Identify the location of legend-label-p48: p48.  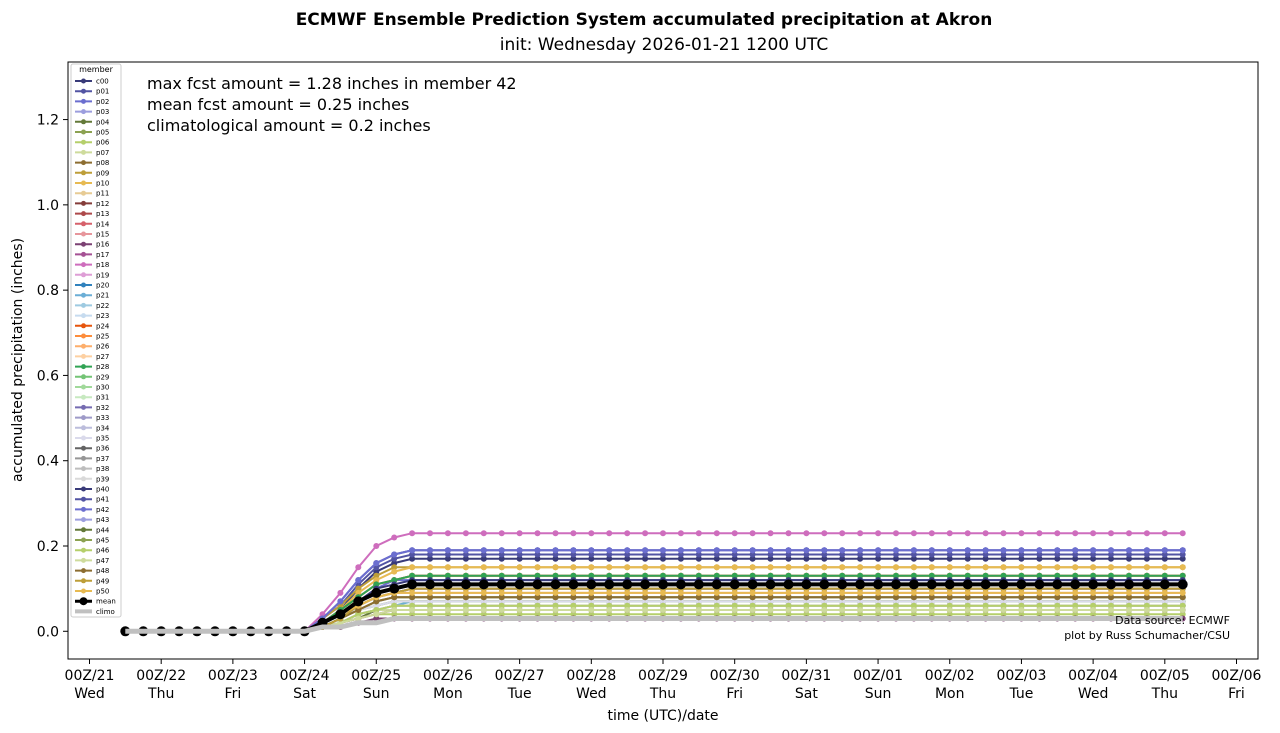
(102, 571).